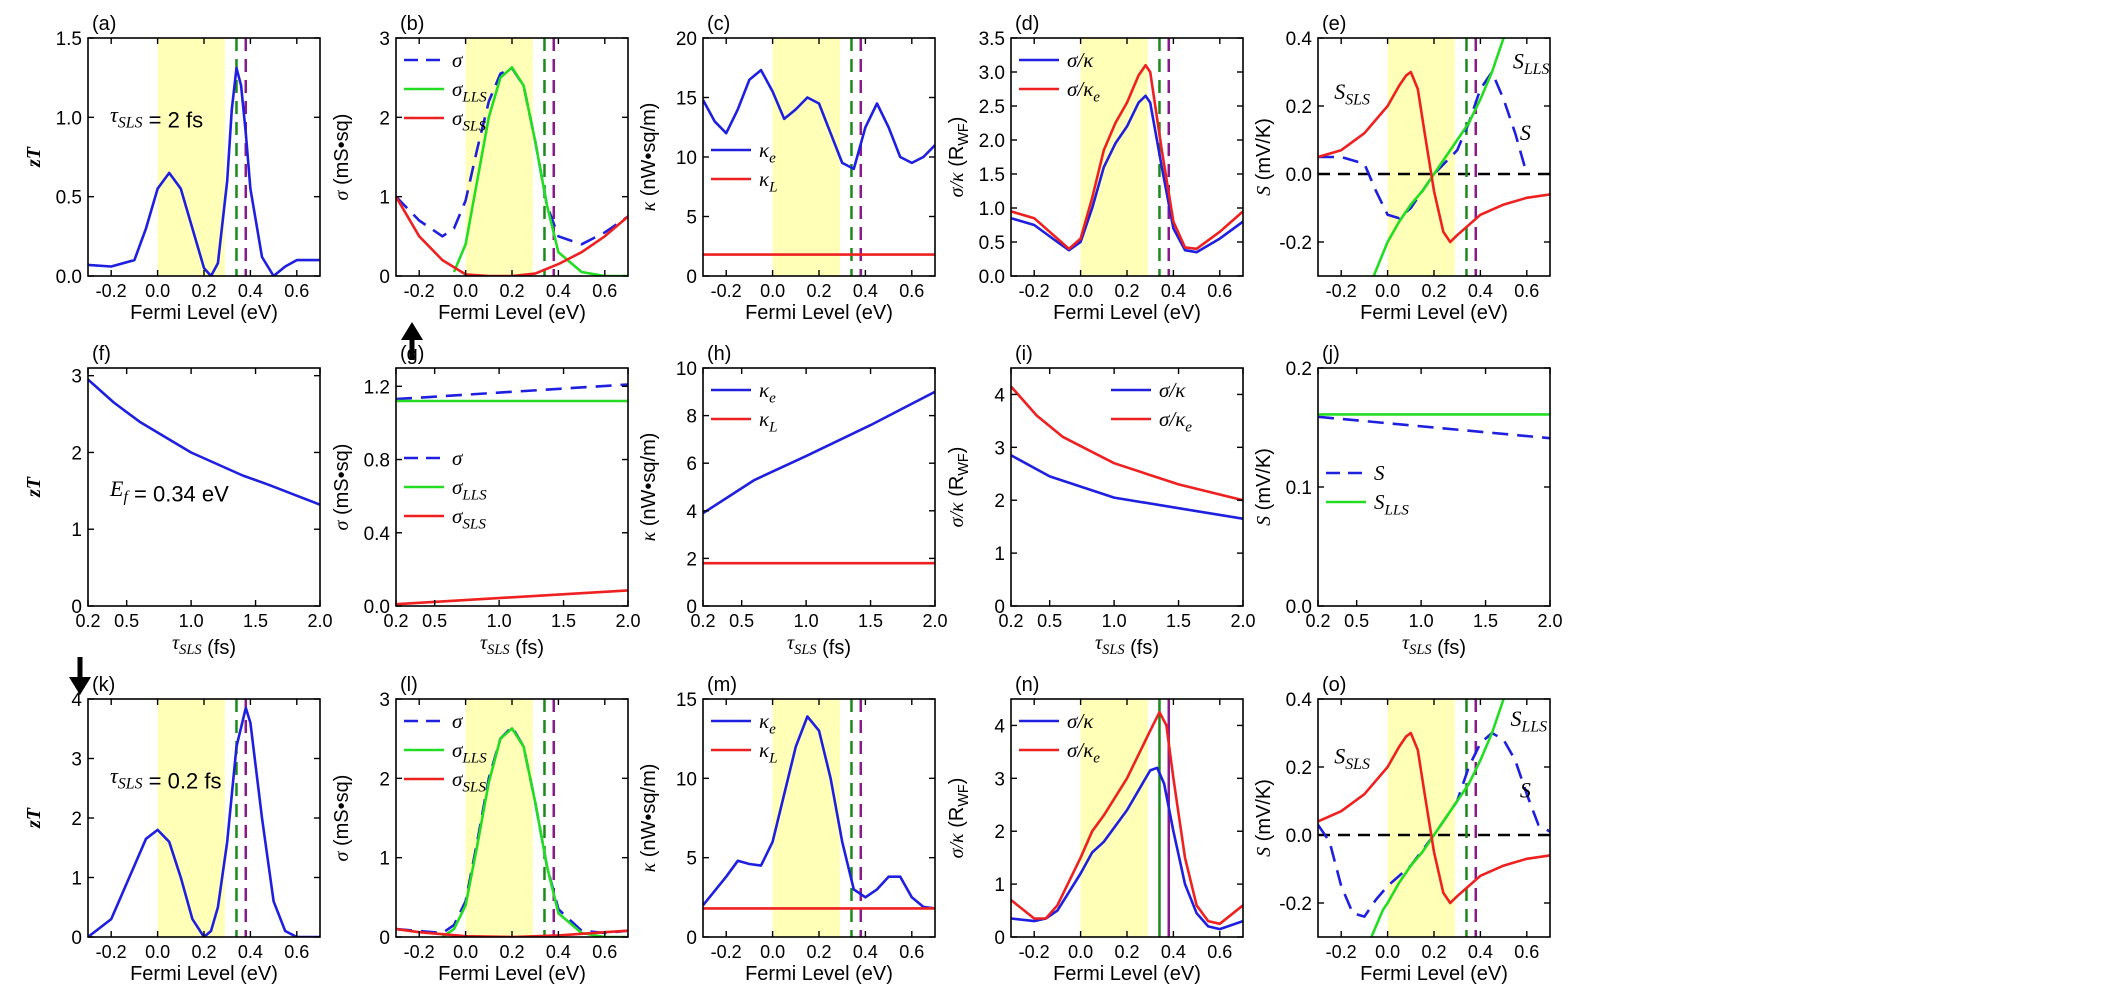 The width and height of the screenshot is (2121, 1002). Describe the element at coordinates (409, 685) in the screenshot. I see `panel-label: (l)` at that location.